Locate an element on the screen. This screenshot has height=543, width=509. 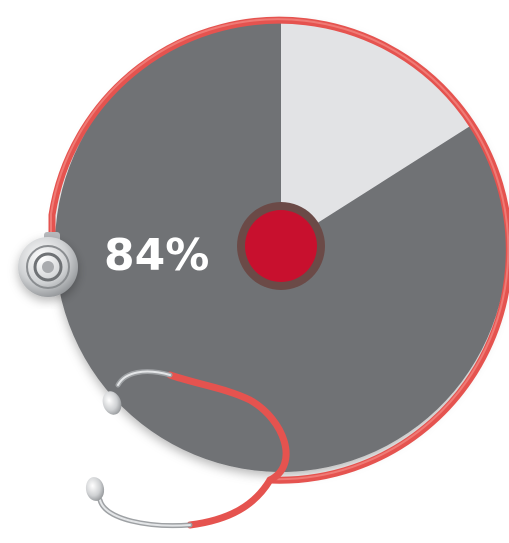
chest-piece-icon is located at coordinates (48, 264).